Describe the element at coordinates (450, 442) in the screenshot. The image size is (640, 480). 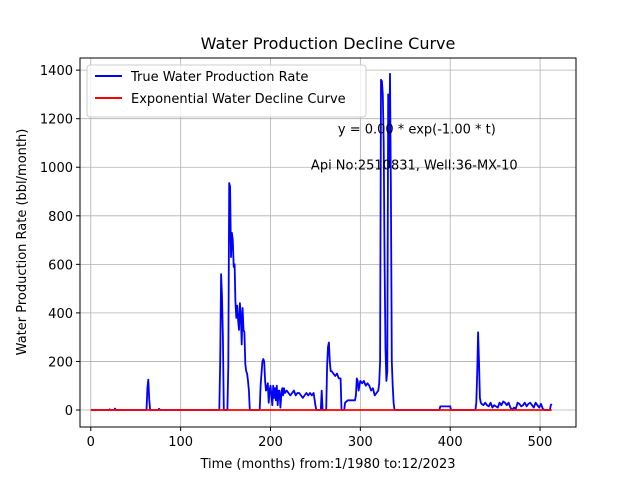
I see `x-tick-label: 400` at that location.